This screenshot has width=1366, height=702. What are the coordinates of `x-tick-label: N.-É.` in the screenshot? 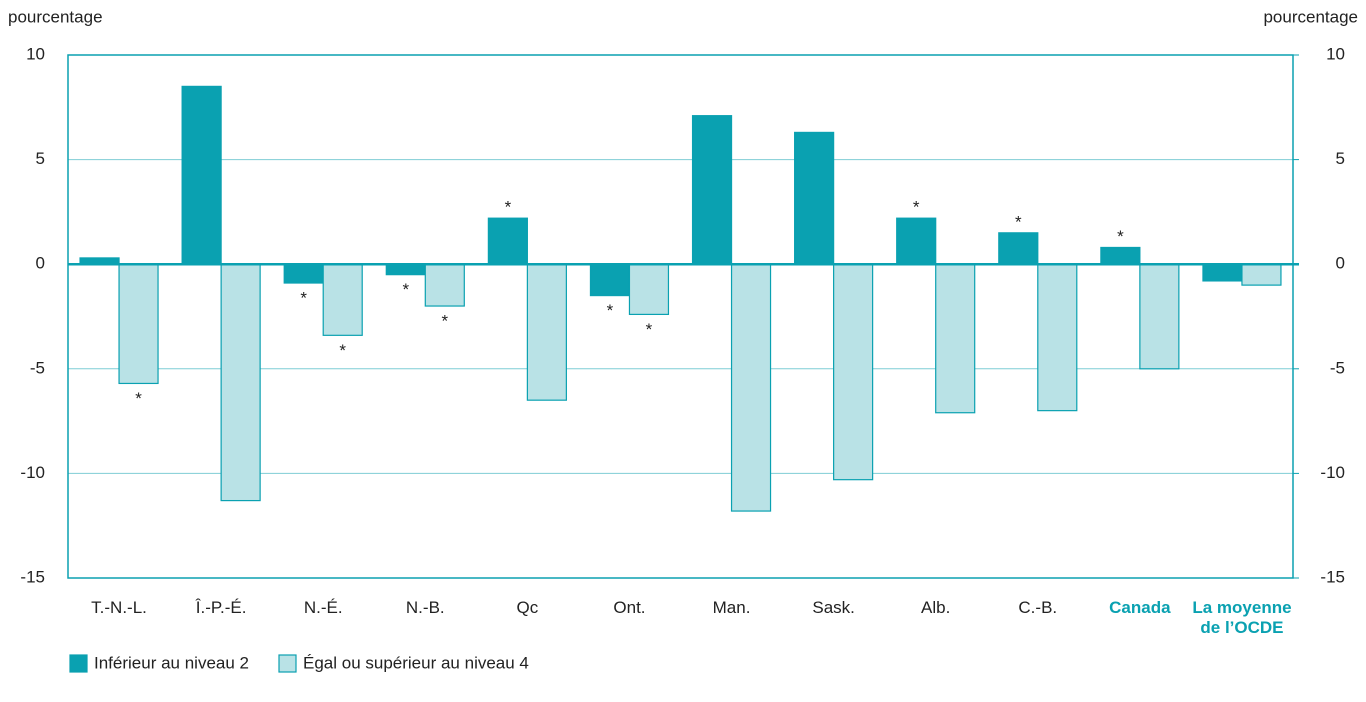 It's located at (323, 607).